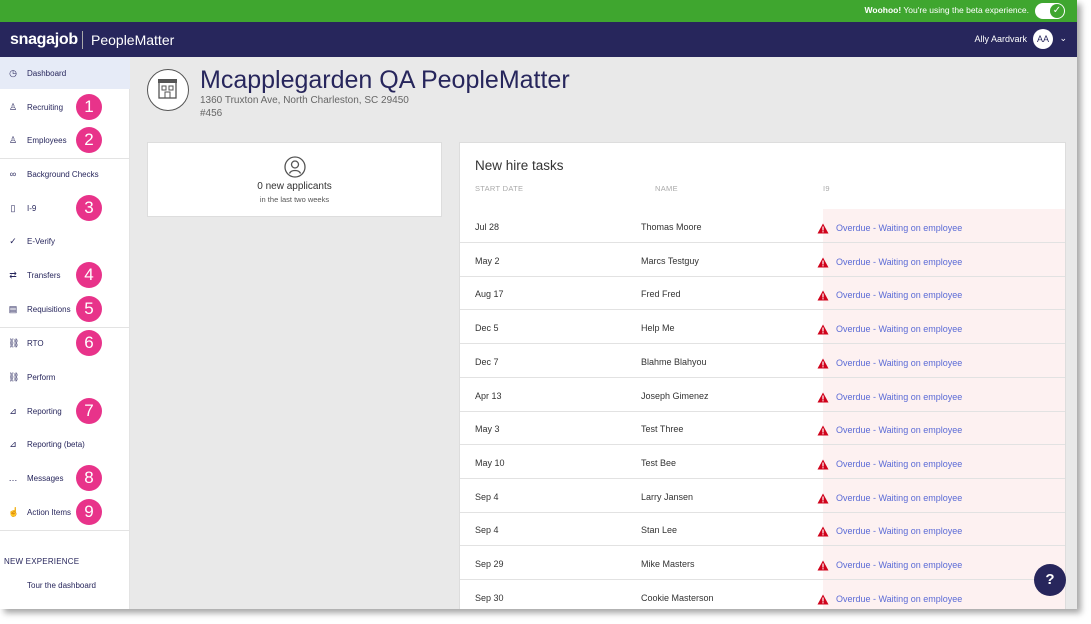 The image size is (1091, 624). Describe the element at coordinates (89, 107) in the screenshot. I see `callout-number-badge: 1` at that location.